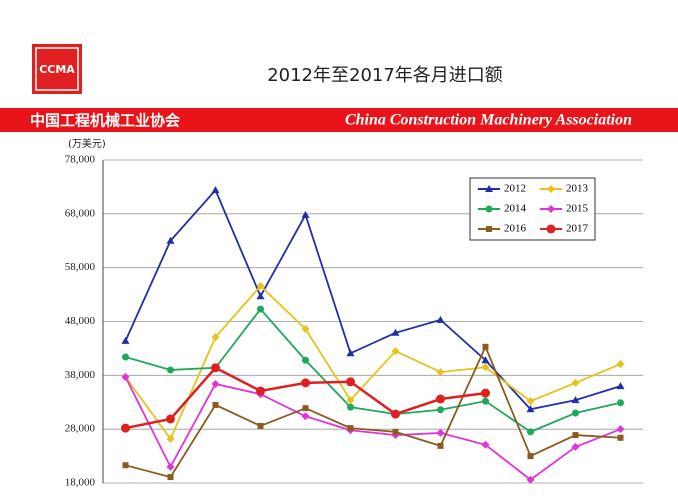 Image resolution: width=678 pixels, height=498 pixels. What do you see at coordinates (80, 375) in the screenshot?
I see `y-tick-label: 38,000` at bounding box center [80, 375].